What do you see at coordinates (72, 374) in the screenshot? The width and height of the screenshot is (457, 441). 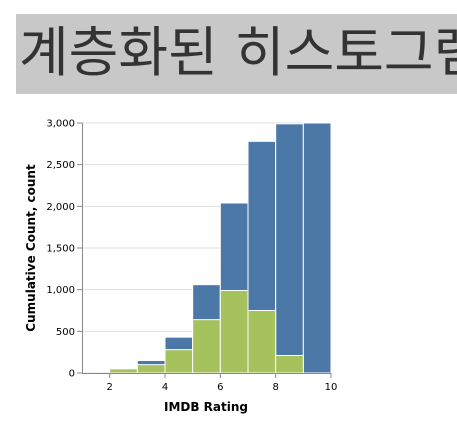 I see `y-tick-label: 0` at bounding box center [72, 374].